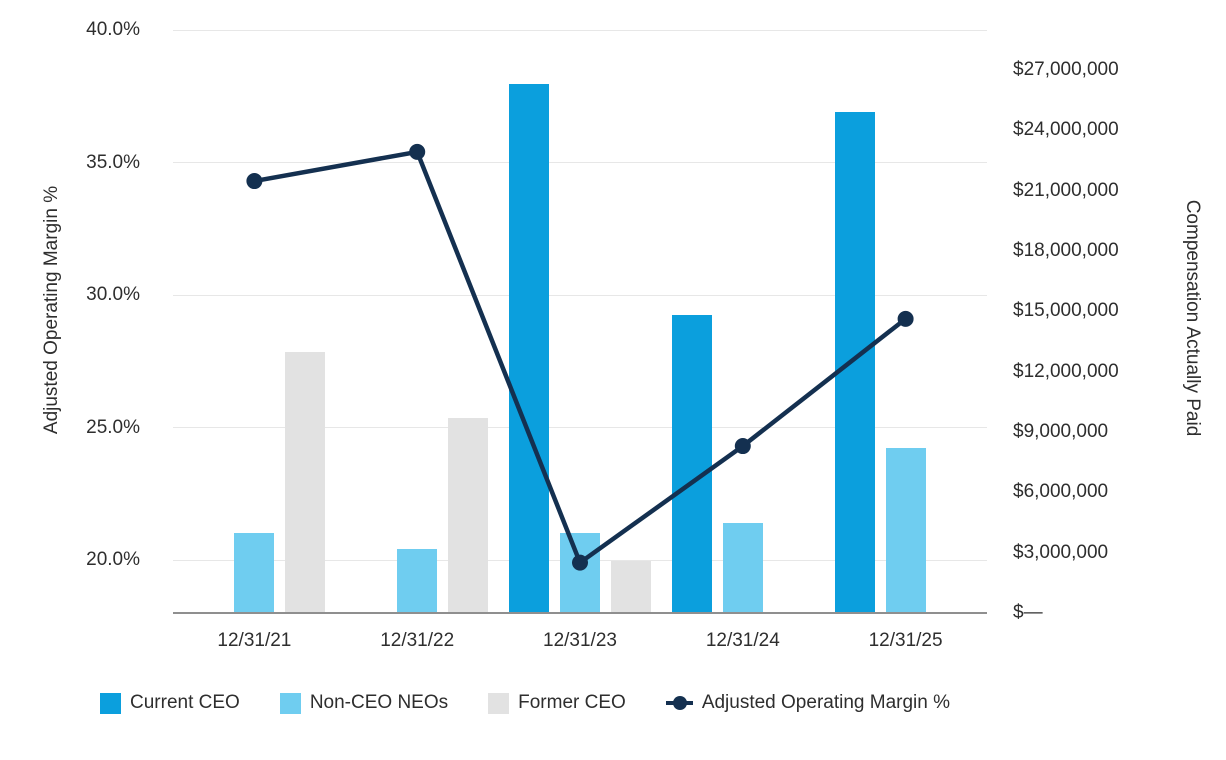 The width and height of the screenshot is (1226, 760). I want to click on right-axis-tick: $15,000,000, so click(1066, 311).